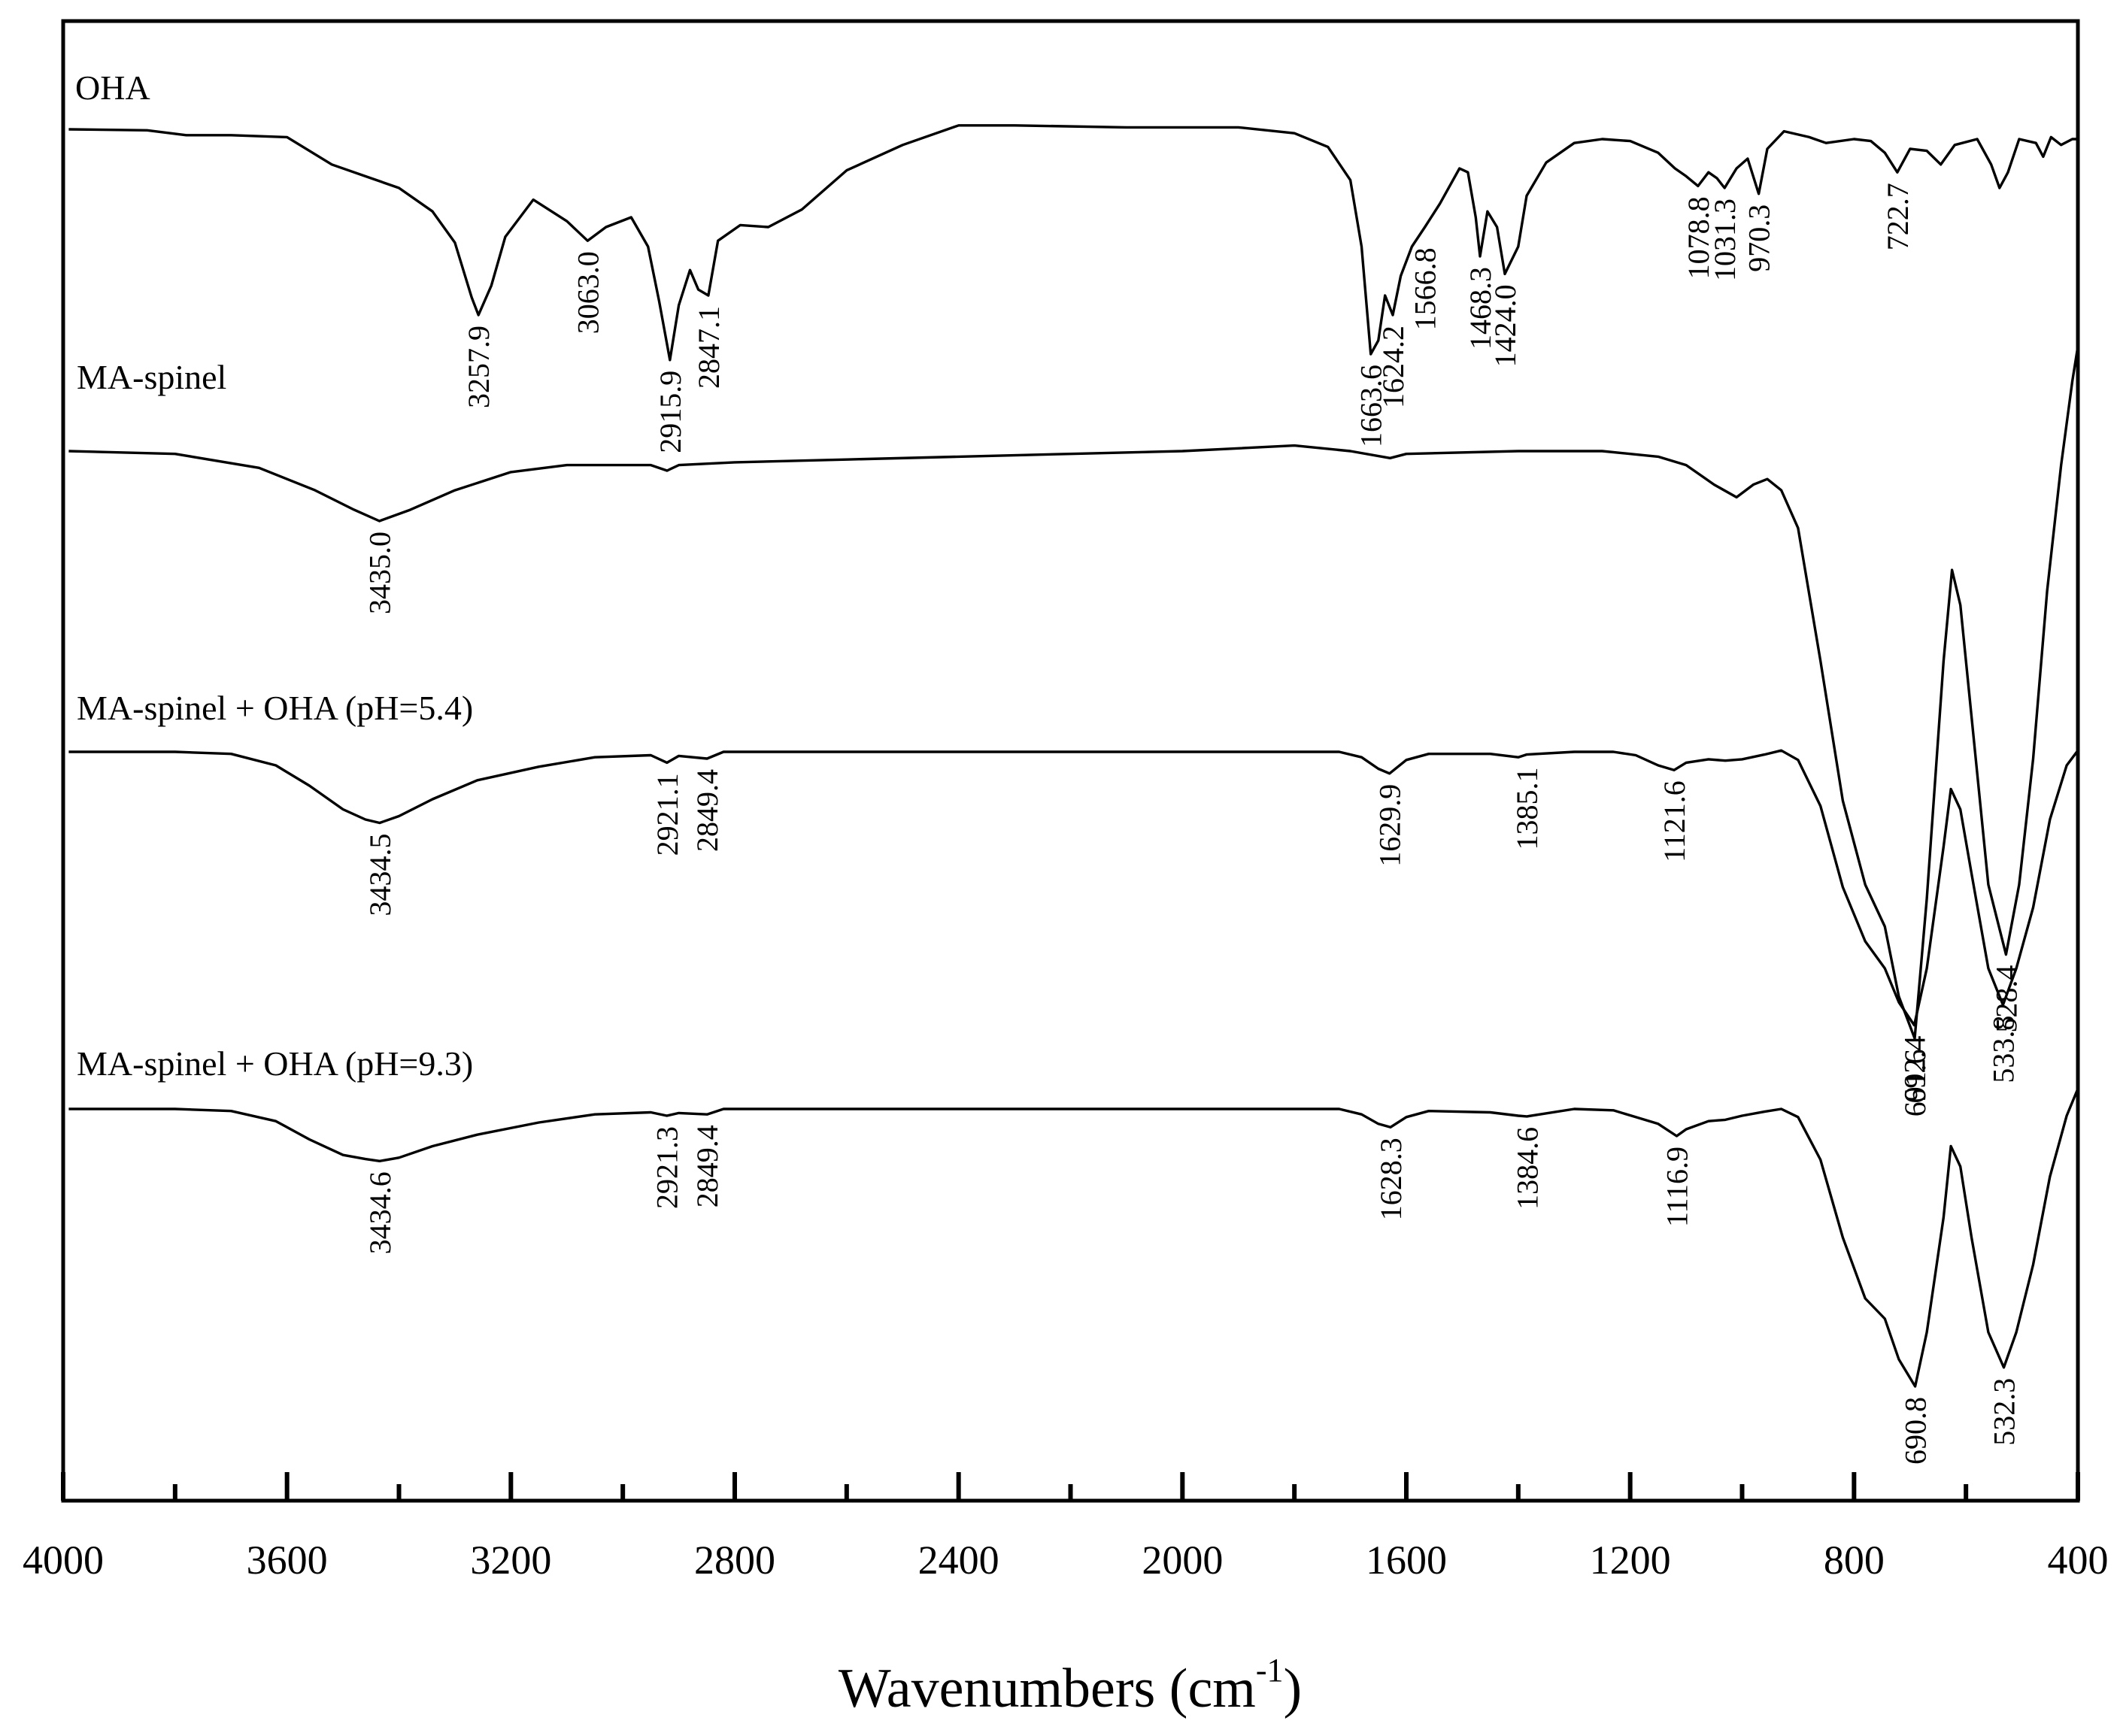 The width and height of the screenshot is (2117, 1736). Describe the element at coordinates (1480, 308) in the screenshot. I see `peak-label-oha-7: 1468.3` at that location.